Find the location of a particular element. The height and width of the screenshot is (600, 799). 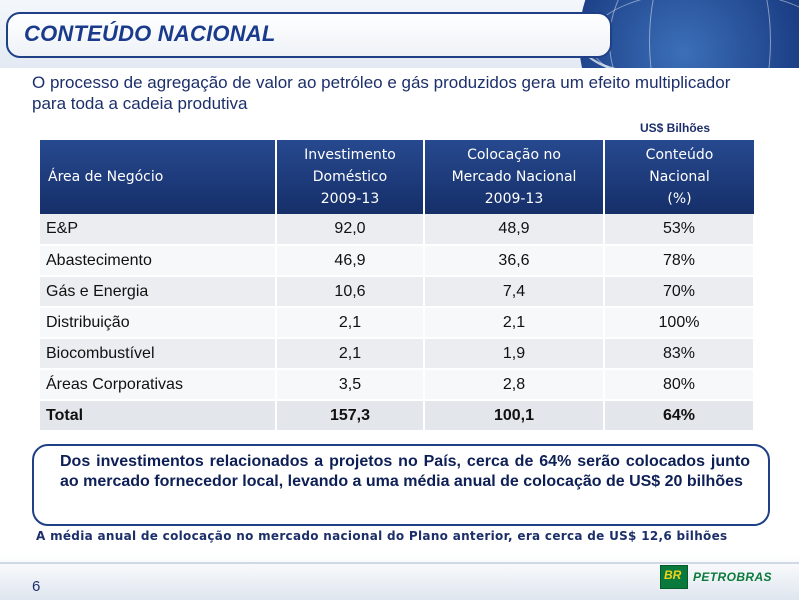

callout-box is located at coordinates (401, 485).